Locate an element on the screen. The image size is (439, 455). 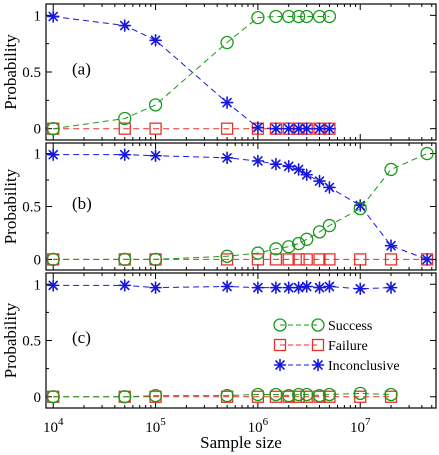
series-line is located at coordinates (222, 395).